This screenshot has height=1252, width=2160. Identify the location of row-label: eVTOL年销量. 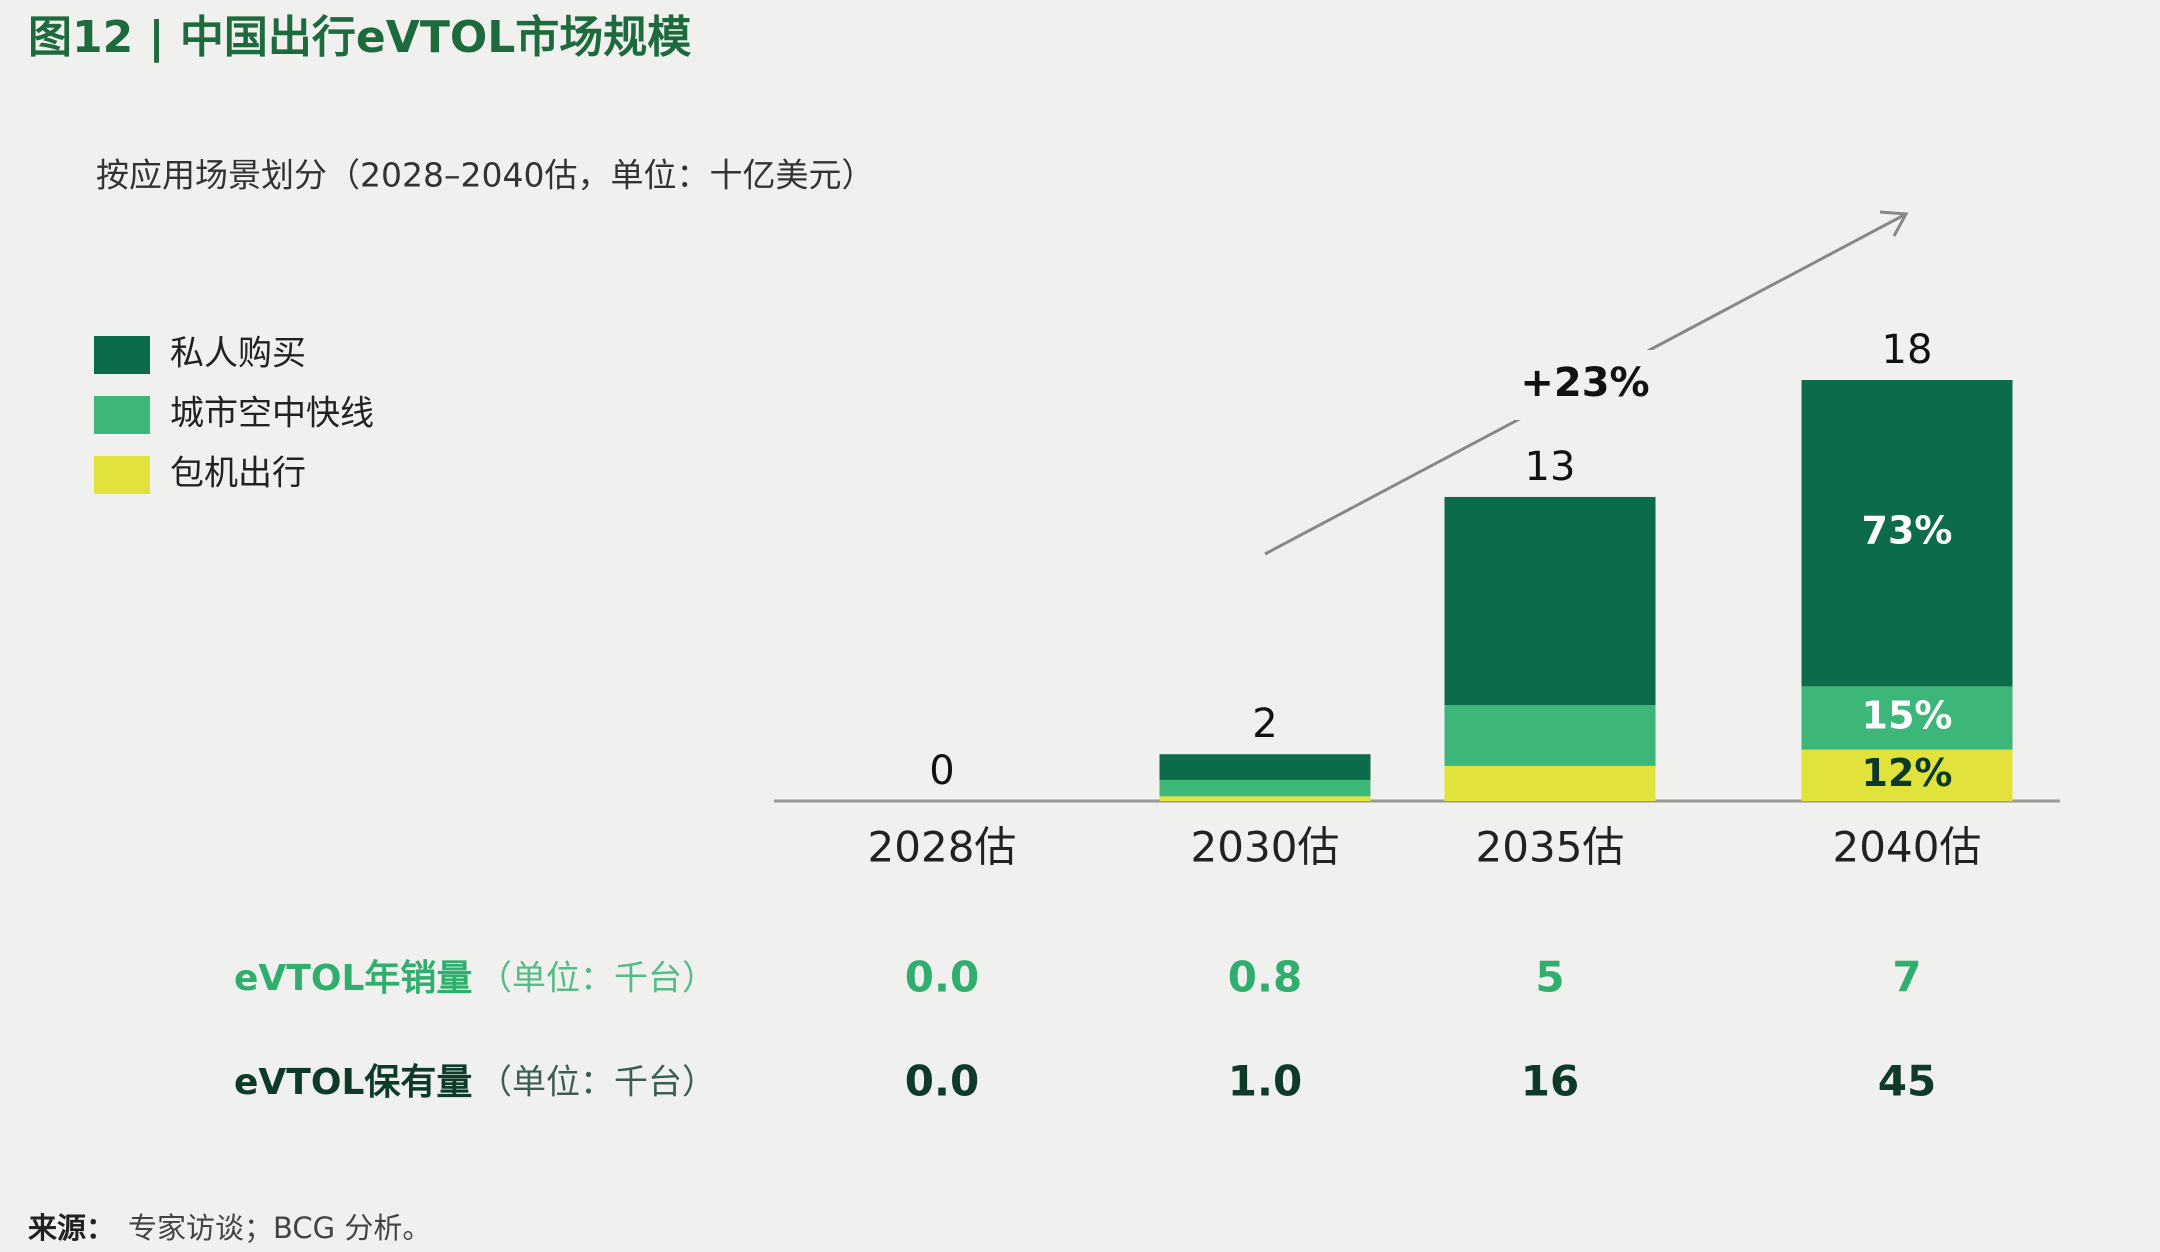
(353, 978).